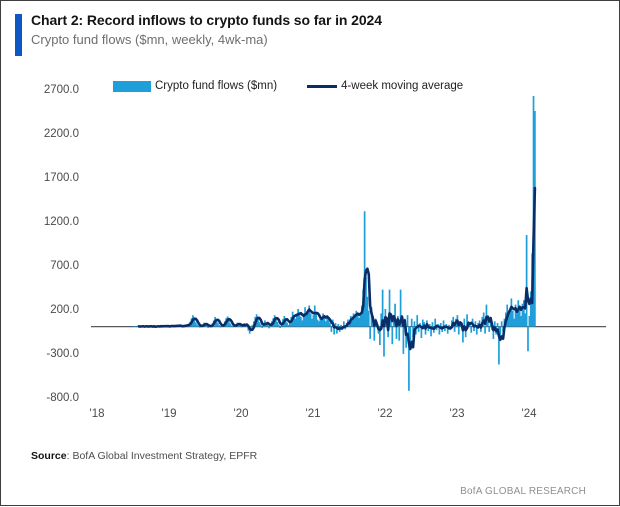 The height and width of the screenshot is (507, 620). What do you see at coordinates (61, 178) in the screenshot?
I see `svg-text: 1700.0` at bounding box center [61, 178].